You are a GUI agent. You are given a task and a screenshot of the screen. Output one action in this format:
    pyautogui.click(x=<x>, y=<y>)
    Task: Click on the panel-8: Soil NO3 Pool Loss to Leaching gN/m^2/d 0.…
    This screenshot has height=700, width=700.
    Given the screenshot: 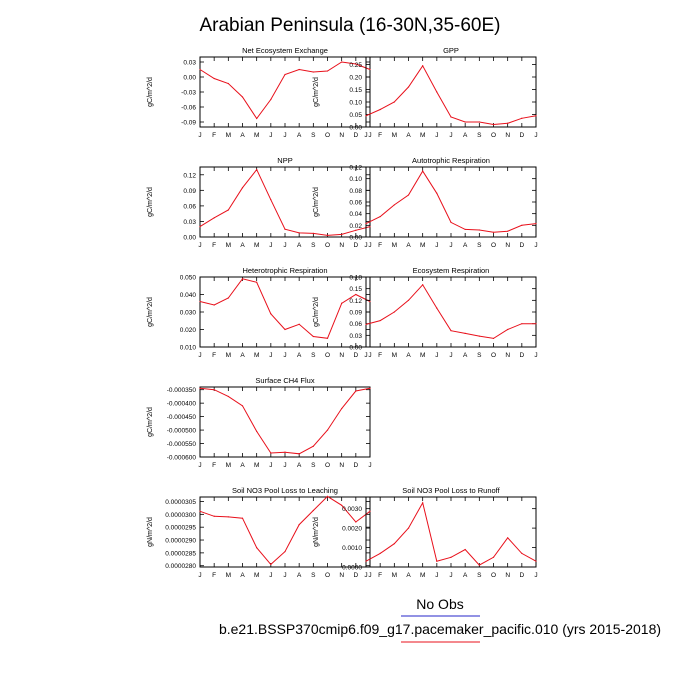 What is the action you would take?
    pyautogui.click(x=259, y=532)
    